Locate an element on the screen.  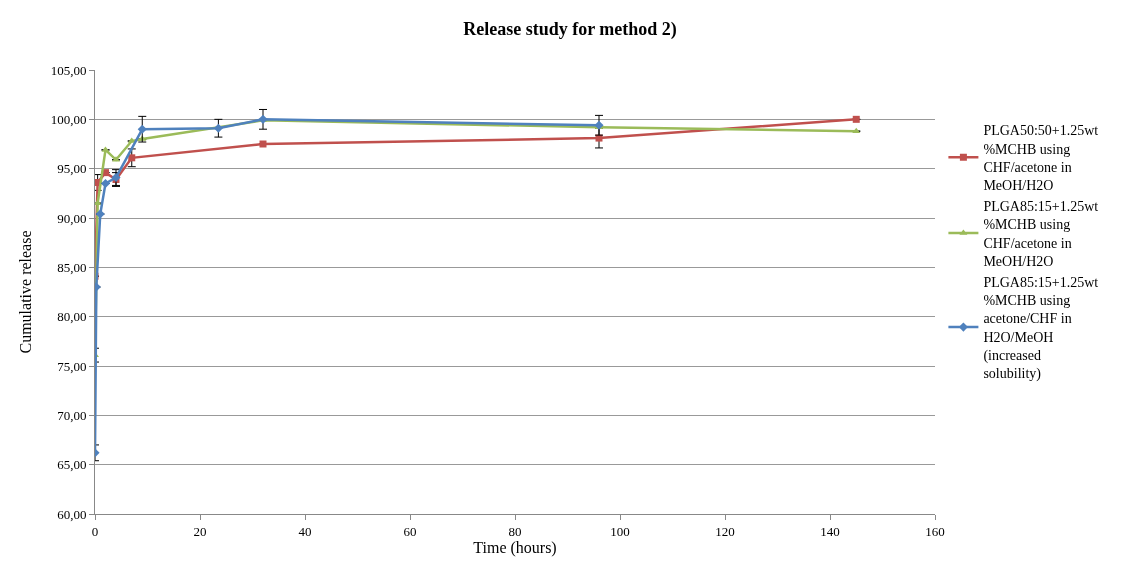
y-tick-label: 85,00 is located at coordinates (72, 267).